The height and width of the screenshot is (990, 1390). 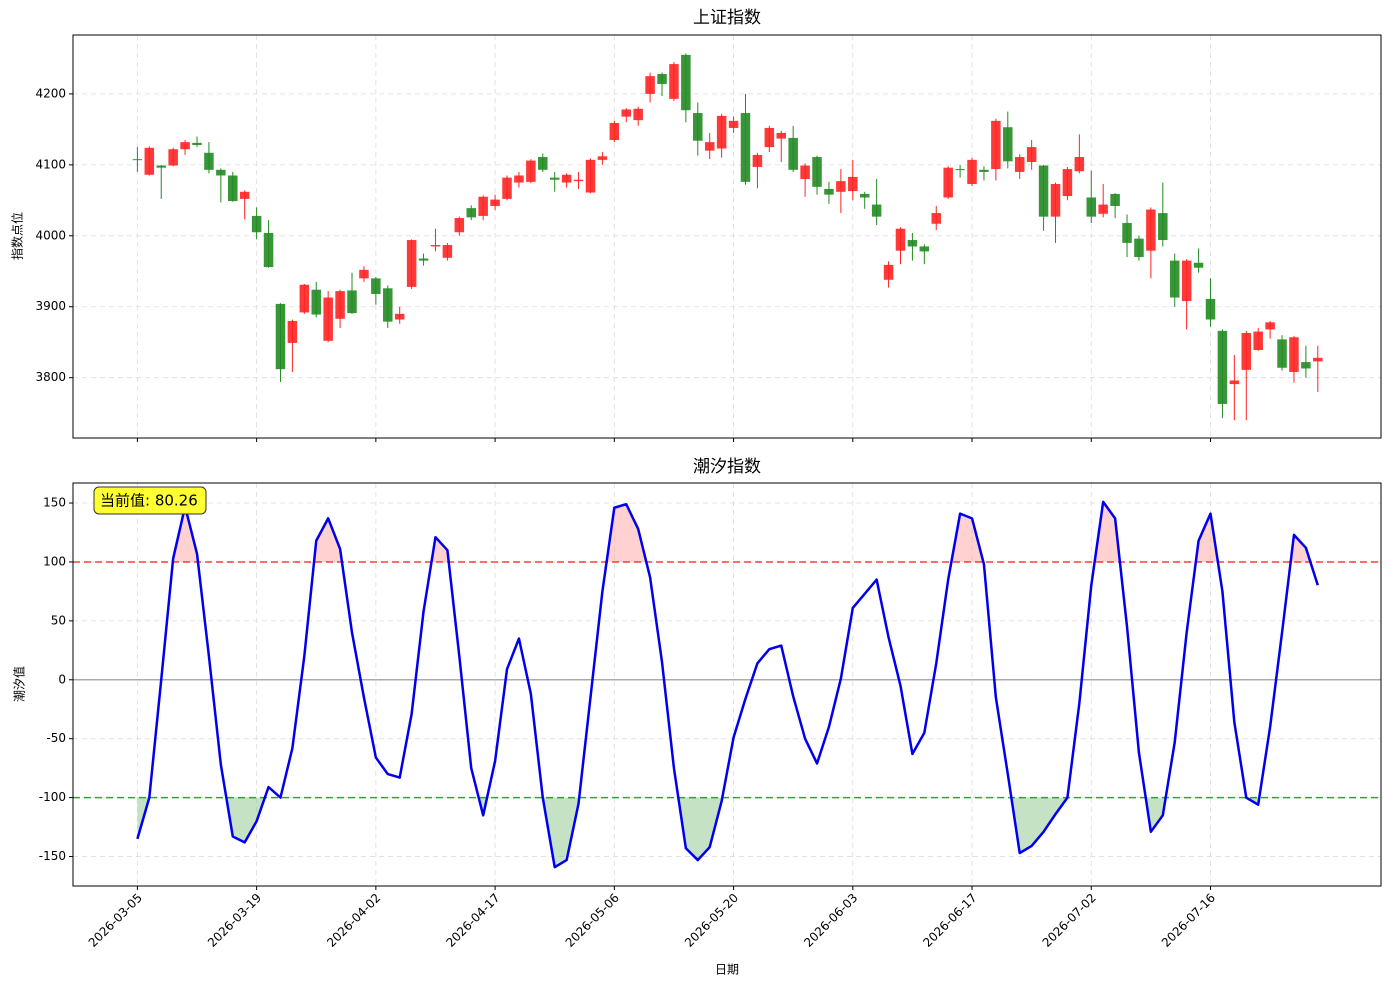 What do you see at coordinates (50, 164) in the screenshot?
I see `y-tick-label: 4100` at bounding box center [50, 164].